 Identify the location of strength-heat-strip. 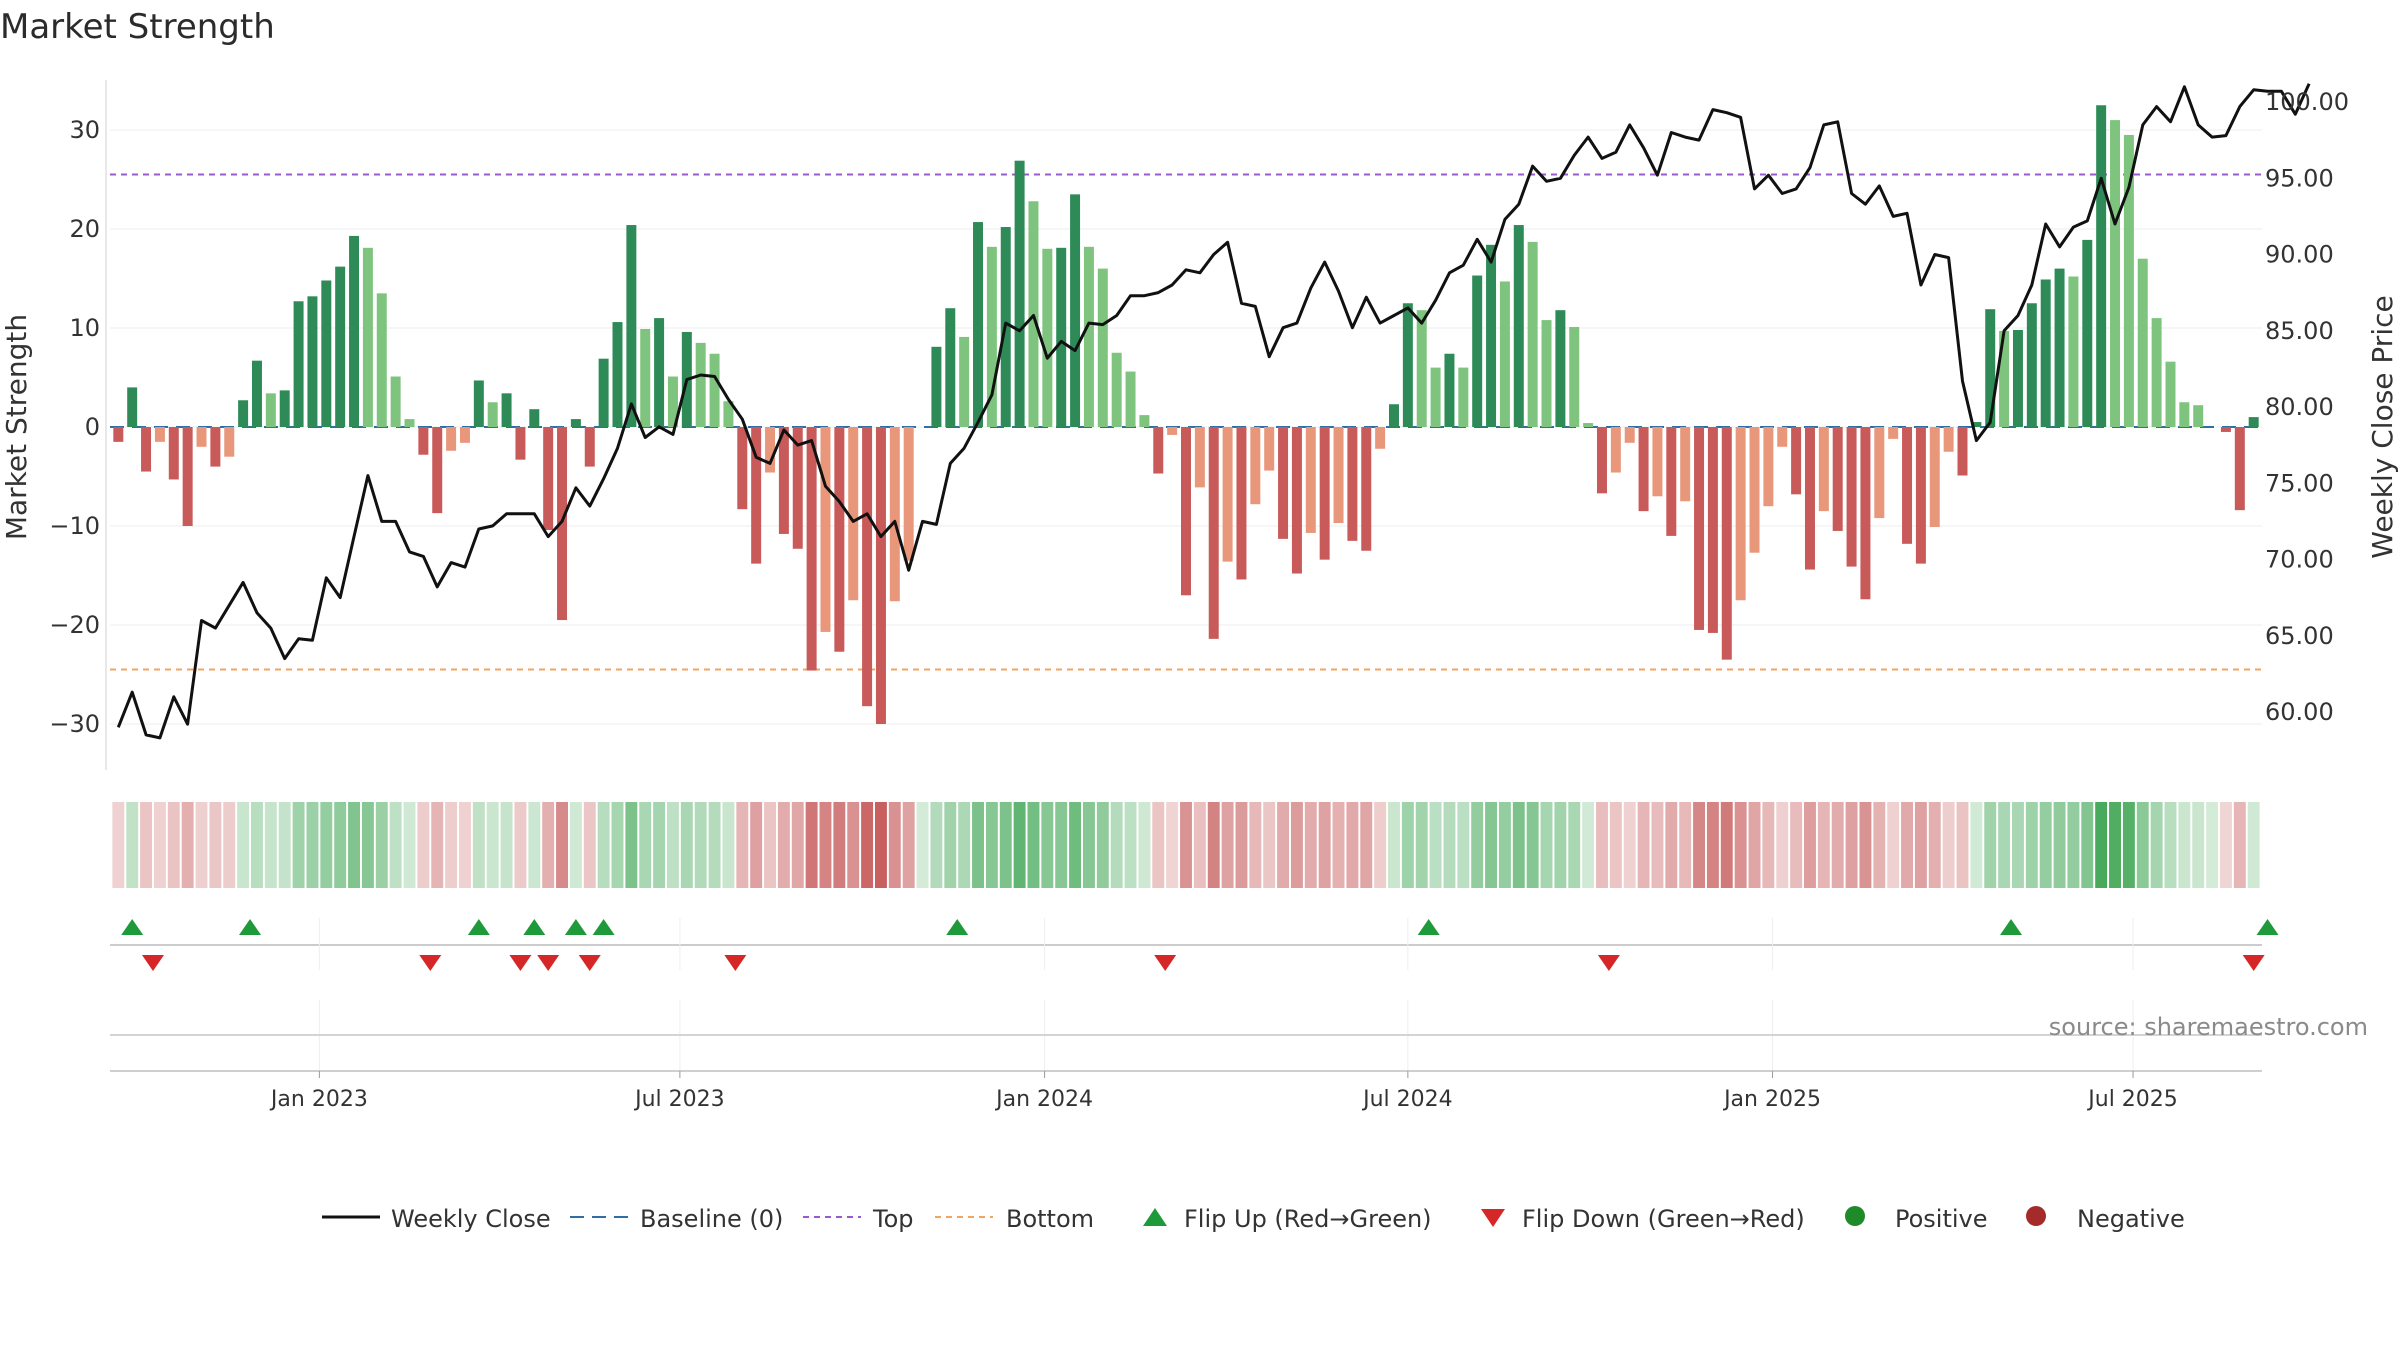
(1186, 845).